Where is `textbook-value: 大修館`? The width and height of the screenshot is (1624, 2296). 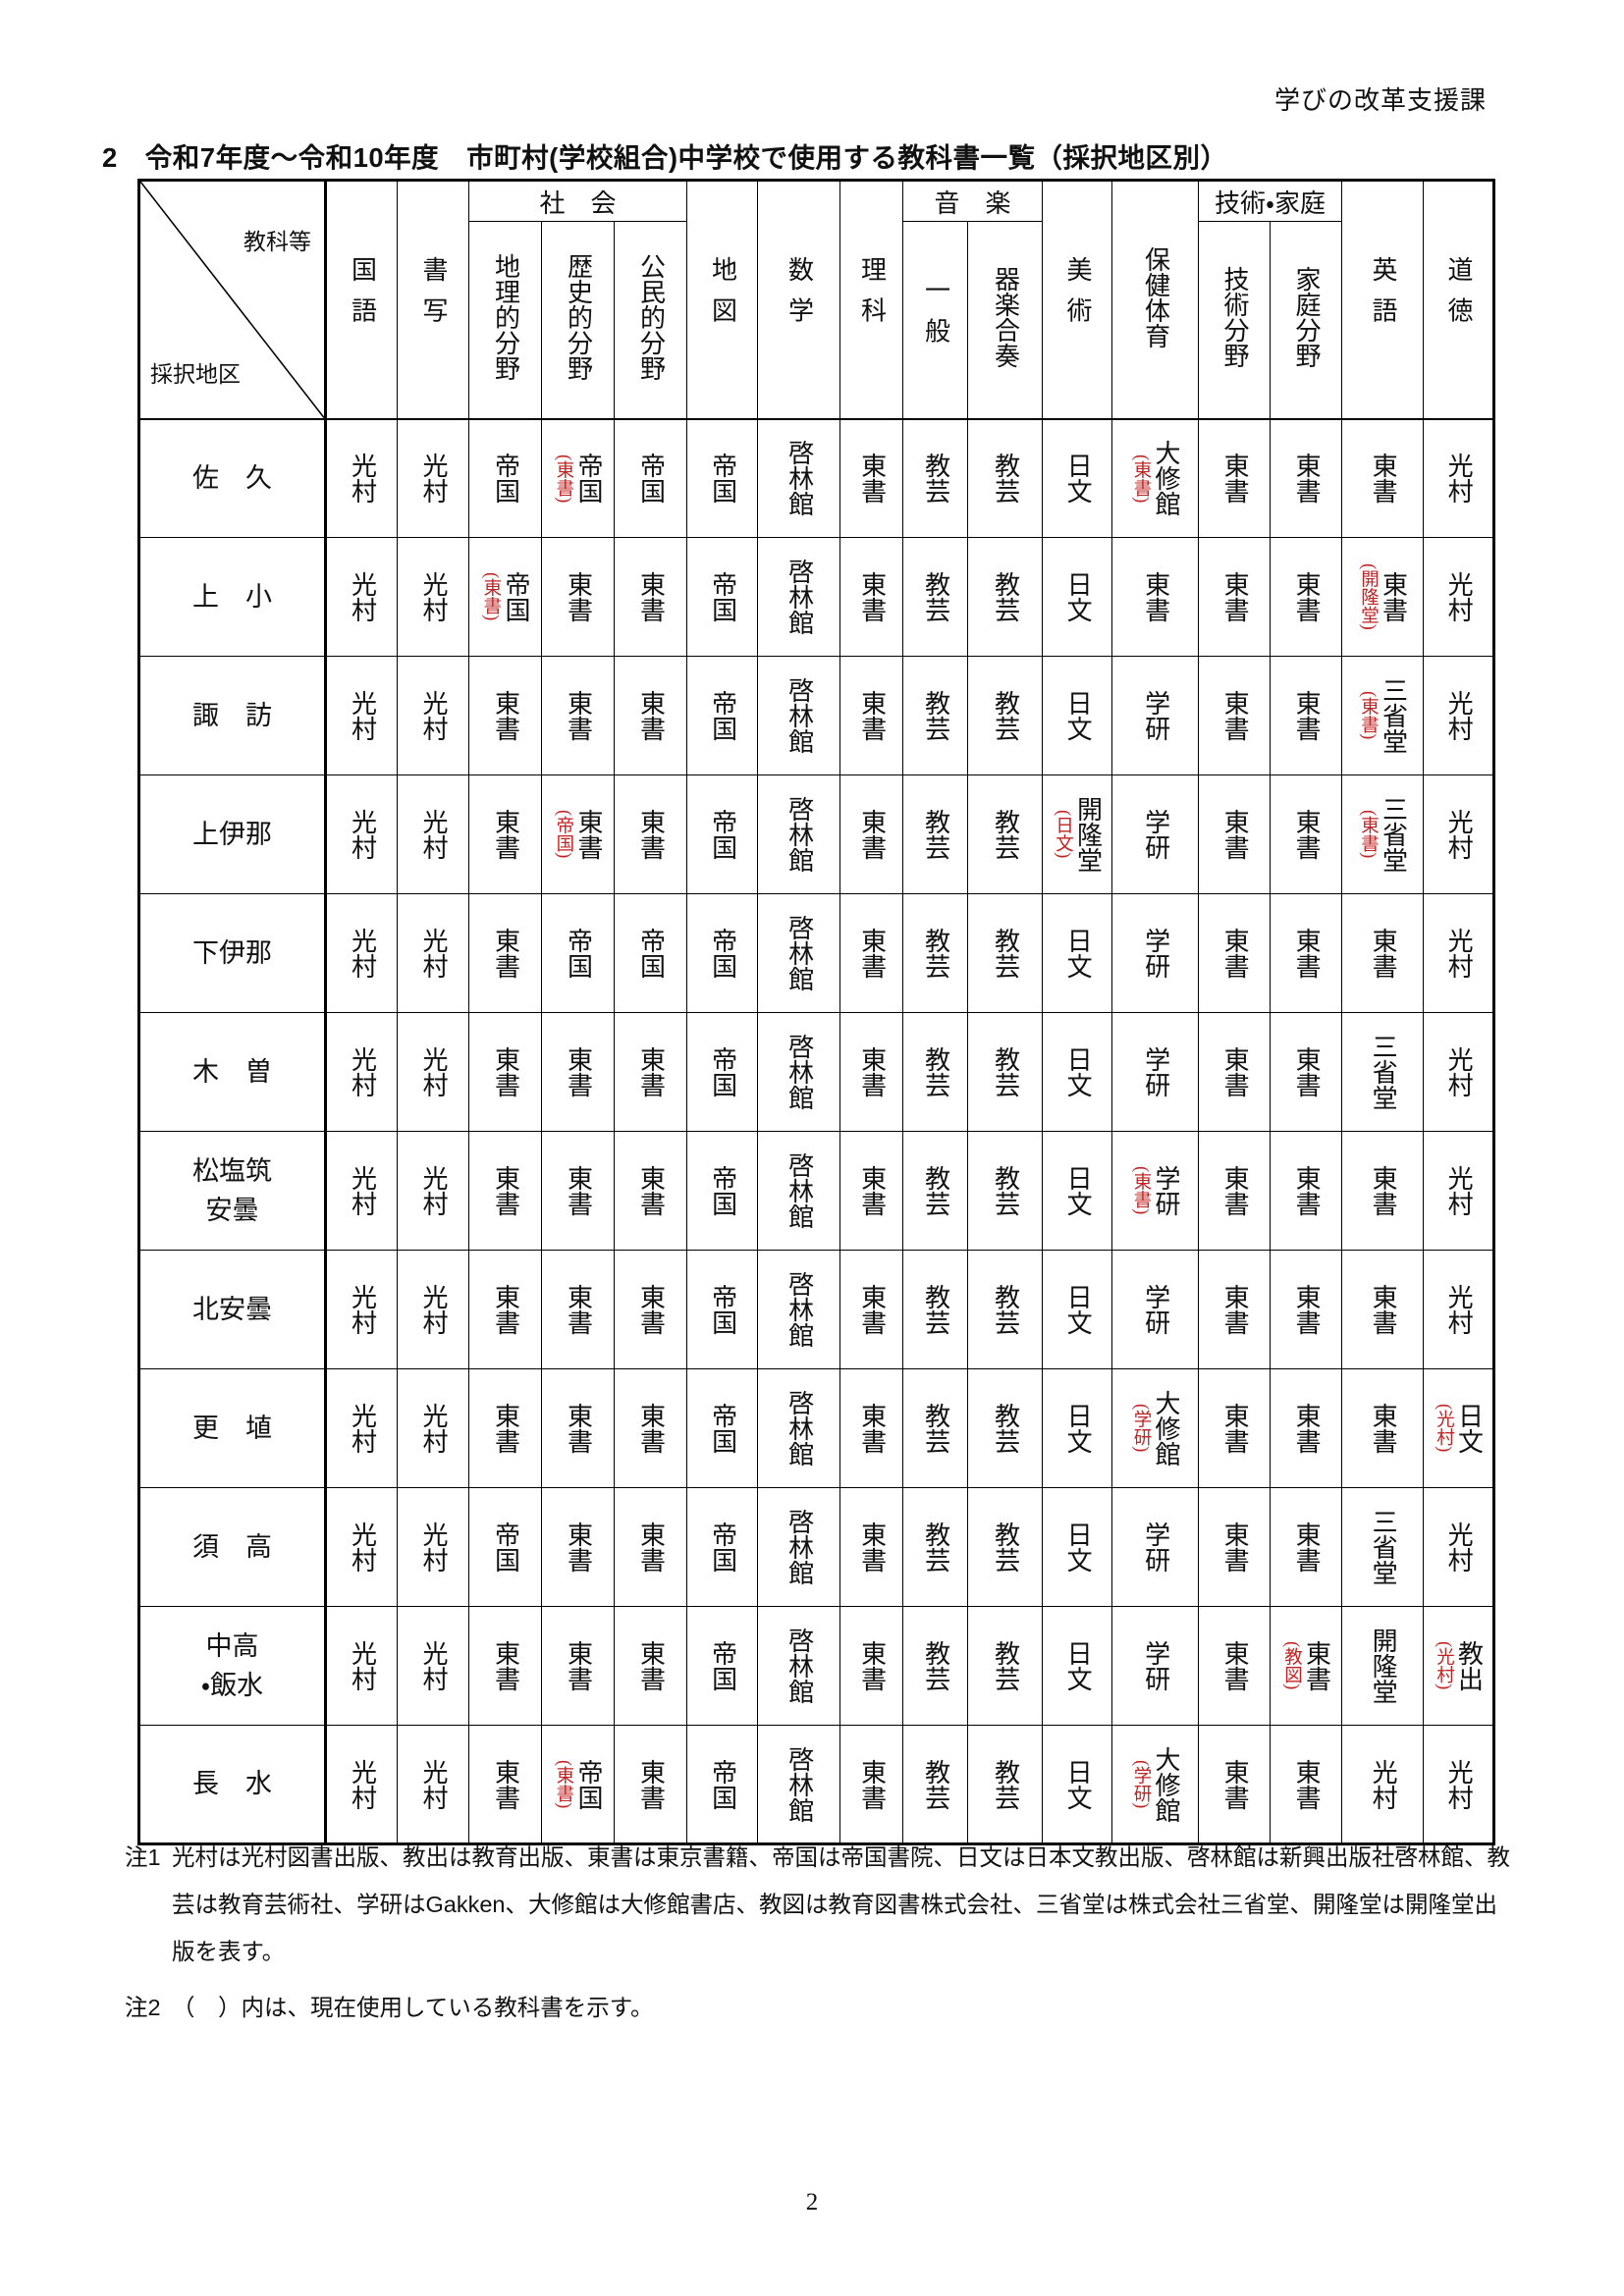 textbook-value: 大修館 is located at coordinates (1166, 1428).